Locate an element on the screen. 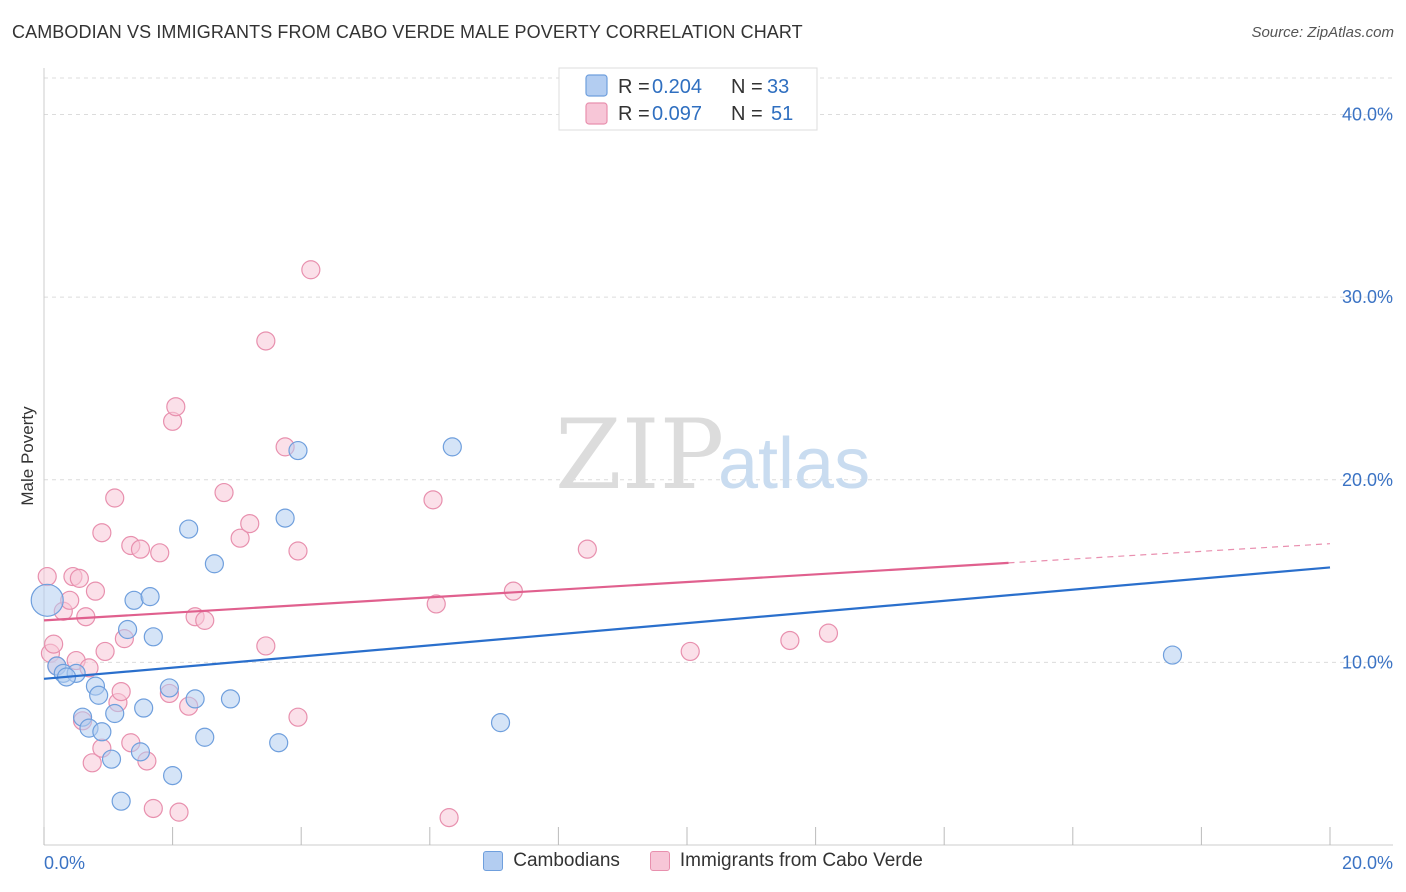  series-swatch-cambodians is located at coordinates (493, 861).